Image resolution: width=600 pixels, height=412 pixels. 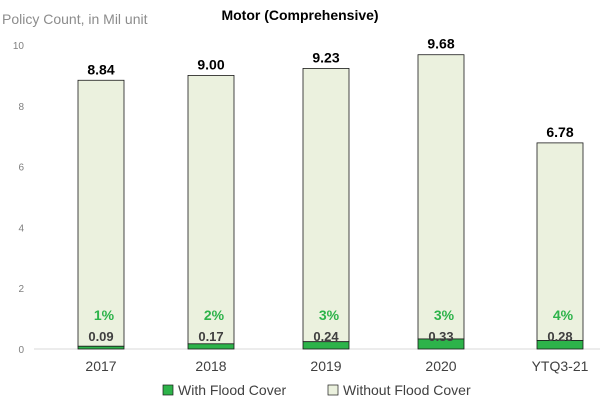 I want to click on y-tick-label: 2, so click(x=21, y=289).